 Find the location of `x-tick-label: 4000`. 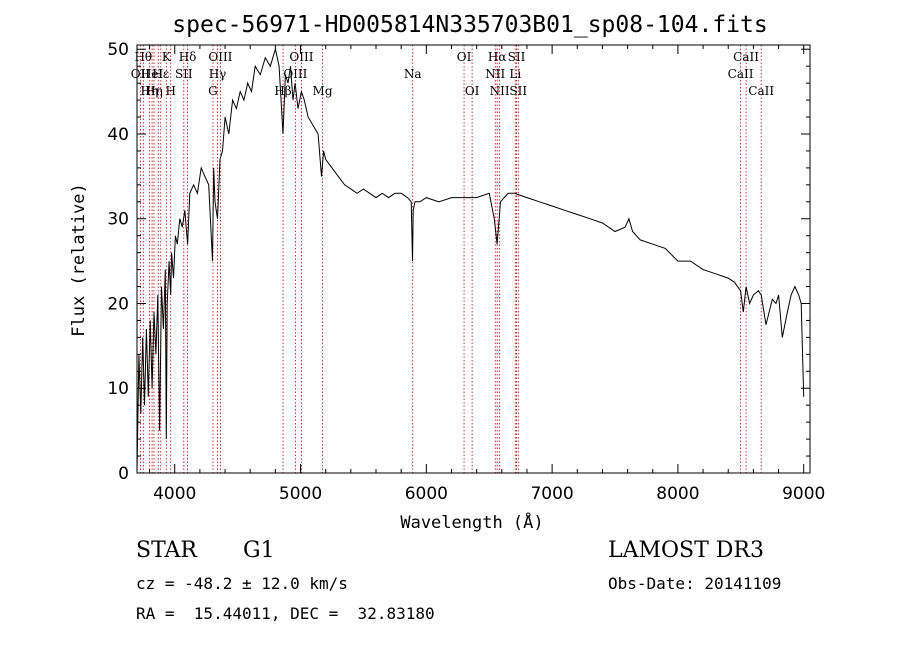

x-tick-label: 4000 is located at coordinates (174, 494).